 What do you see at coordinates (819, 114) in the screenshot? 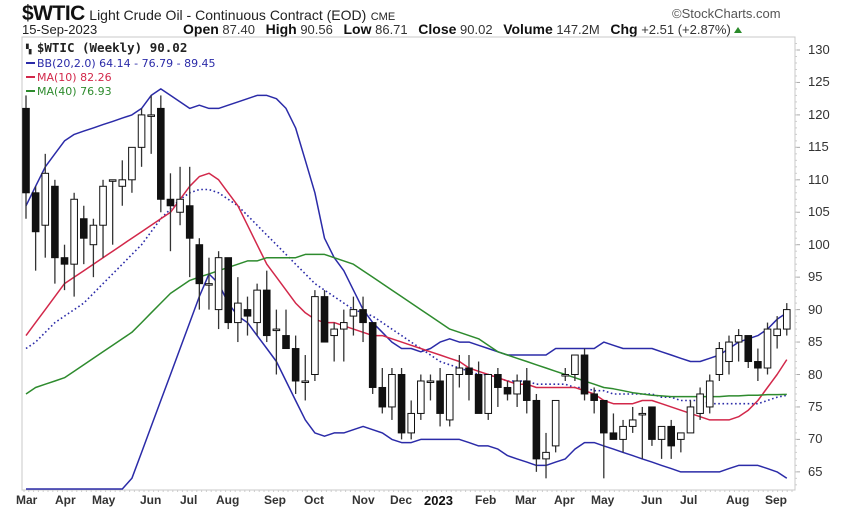
I see `y-tick-label: 120` at bounding box center [819, 114].